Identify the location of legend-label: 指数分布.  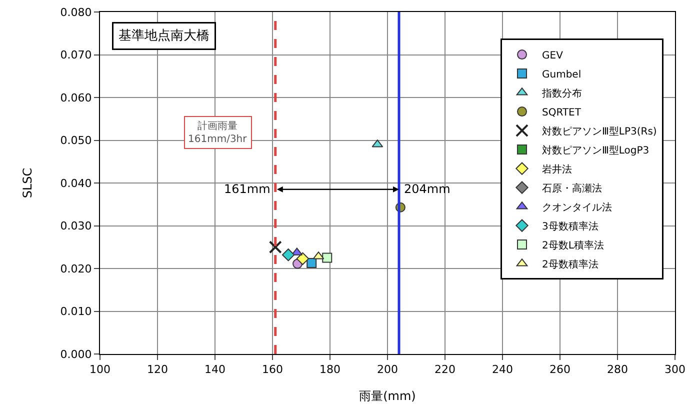
(561, 93).